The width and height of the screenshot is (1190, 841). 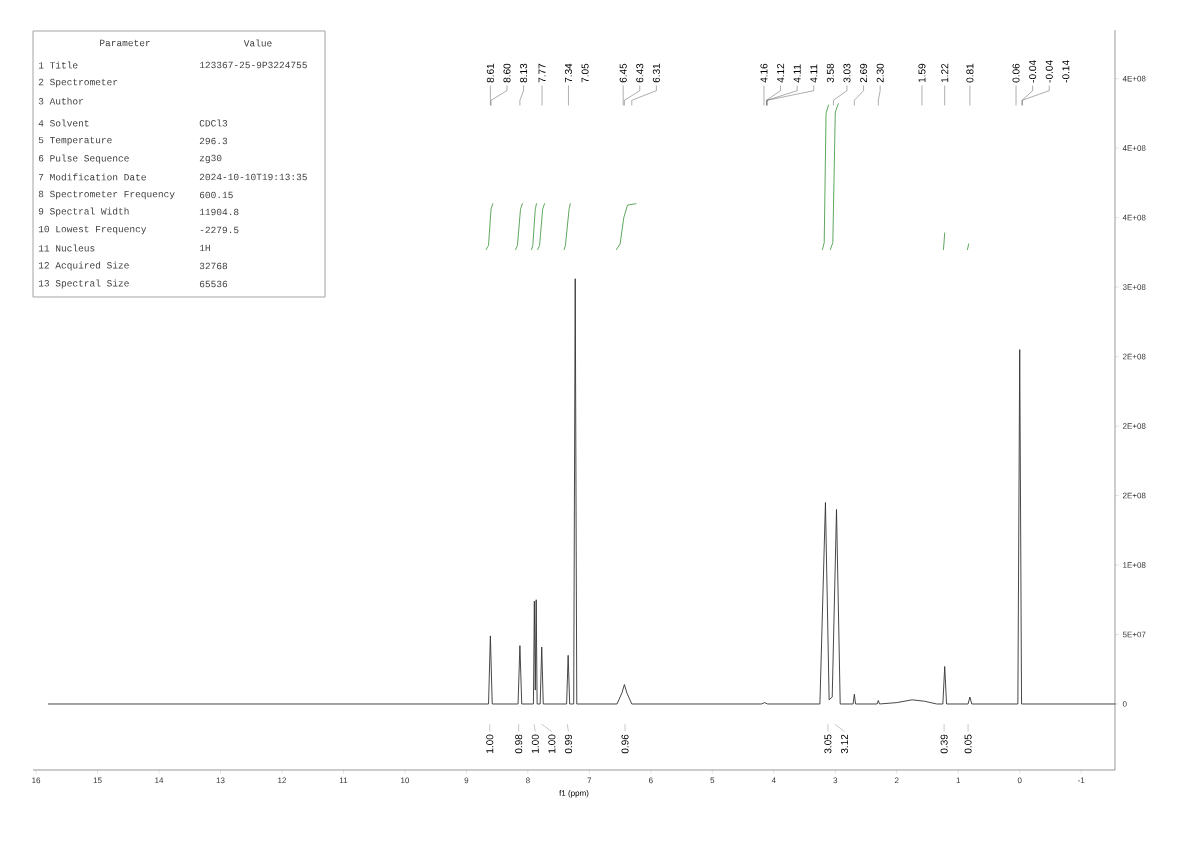 I want to click on annotation: 1 Title, so click(x=58, y=65).